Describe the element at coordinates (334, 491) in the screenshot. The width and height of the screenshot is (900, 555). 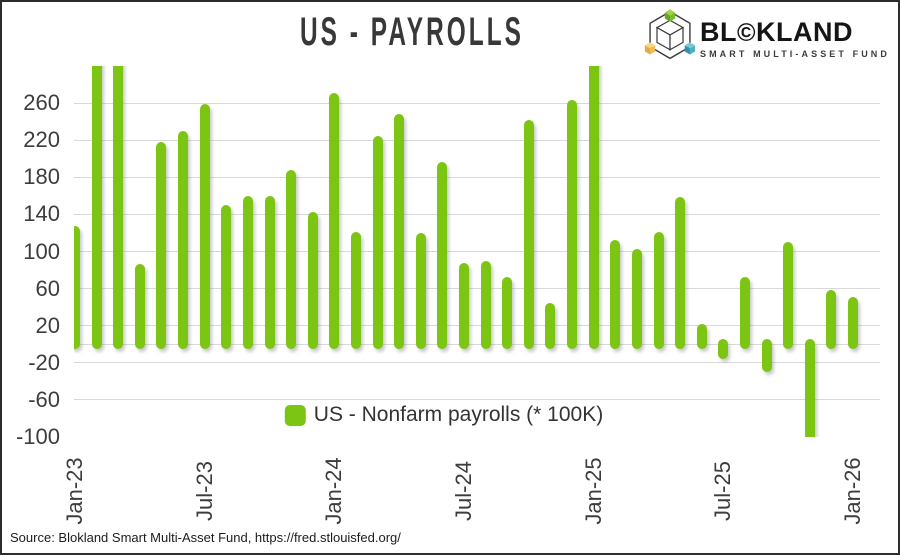
I see `x-axis-label-Jan-24: Jan-24` at that location.